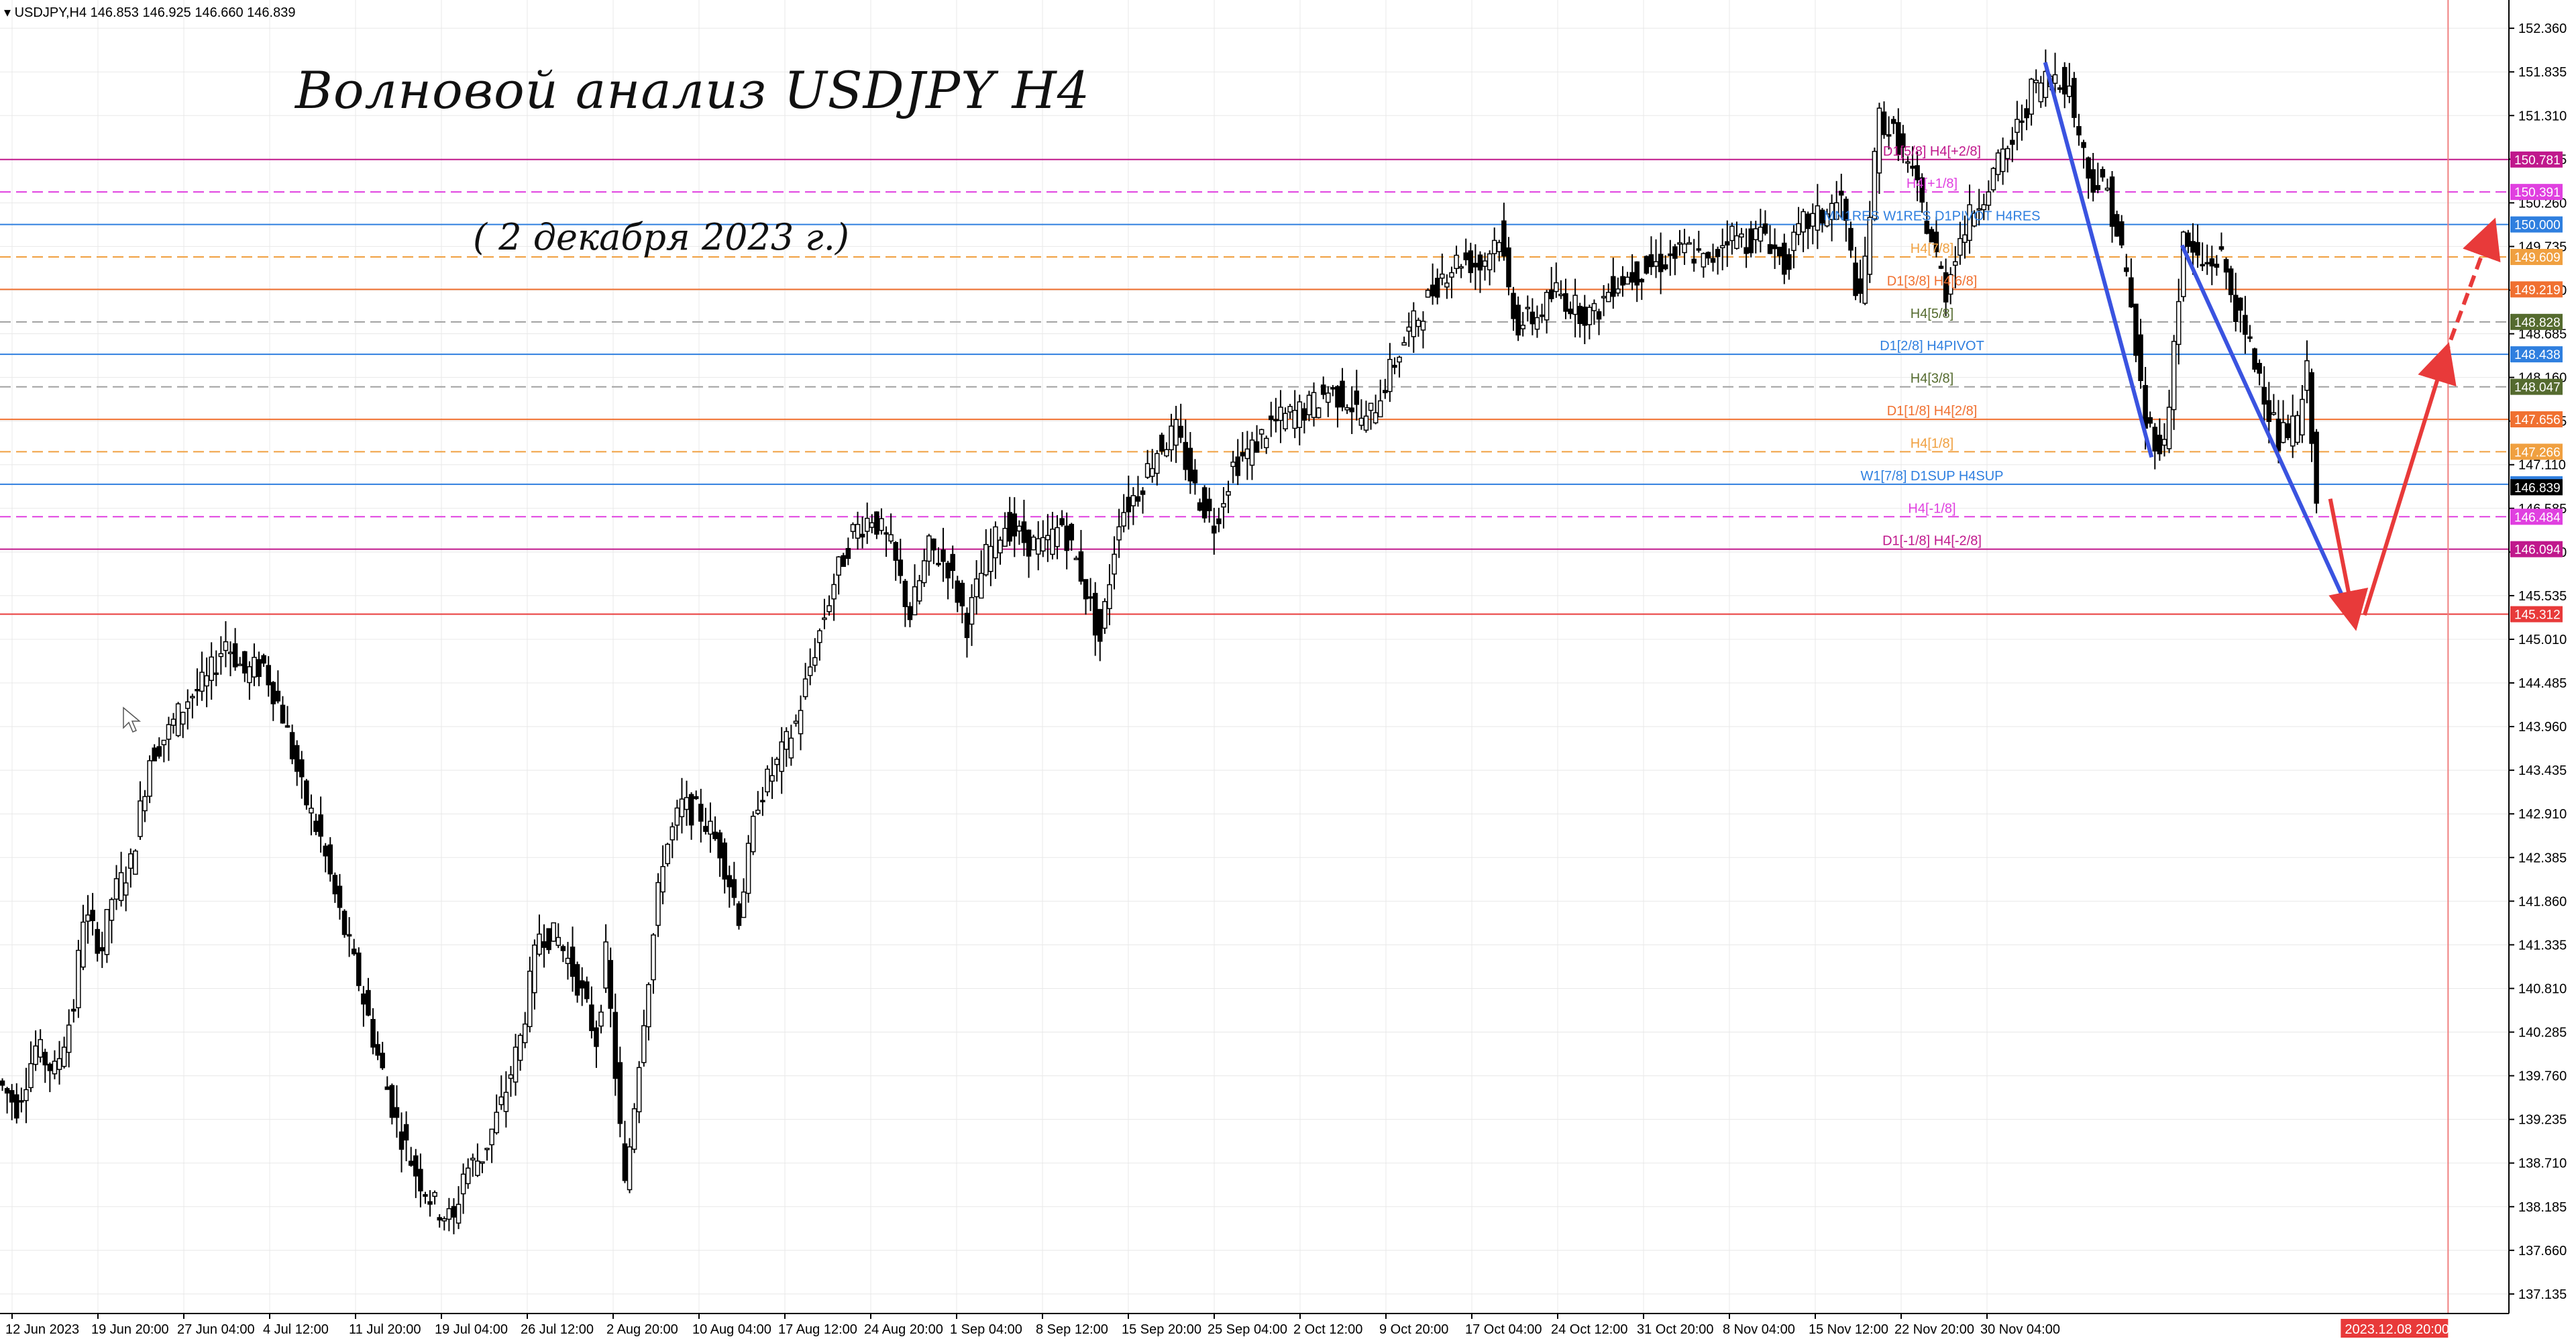 The width and height of the screenshot is (2576, 1339). Describe the element at coordinates (1759, 1329) in the screenshot. I see `time-tick-label: 8 Nov 04:00` at that location.